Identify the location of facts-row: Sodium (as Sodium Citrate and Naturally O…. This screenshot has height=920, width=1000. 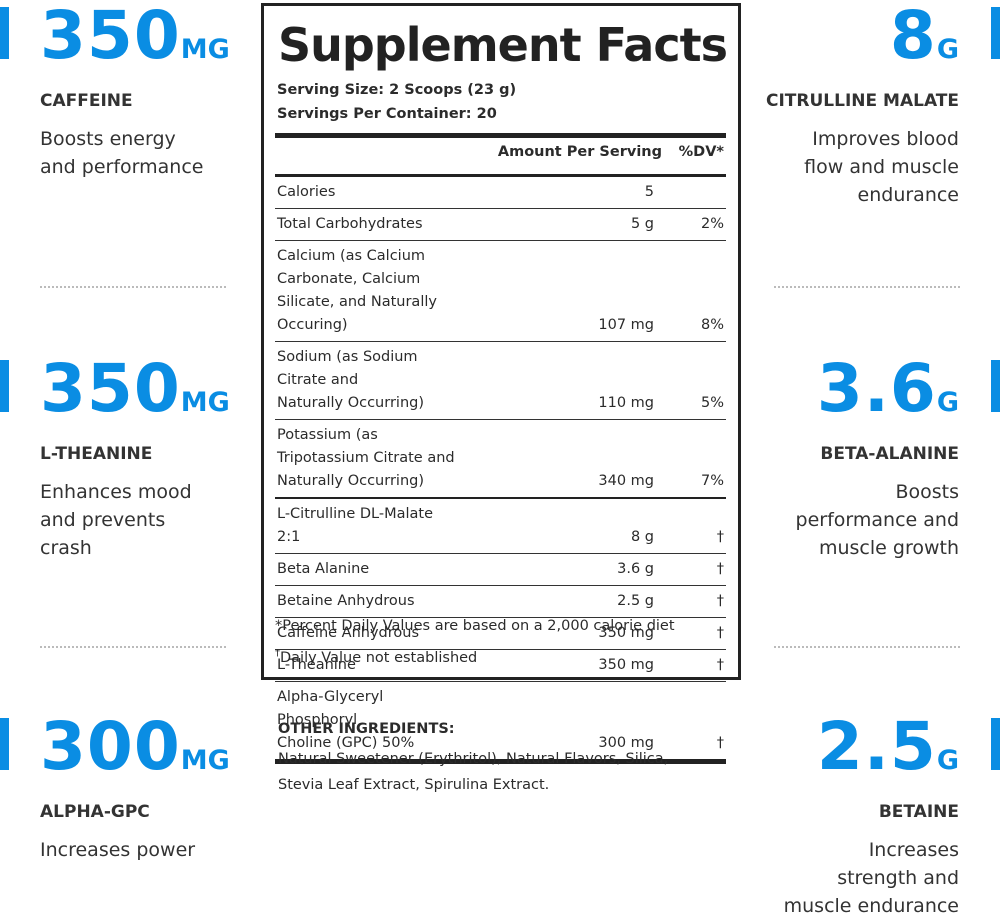
(500, 380).